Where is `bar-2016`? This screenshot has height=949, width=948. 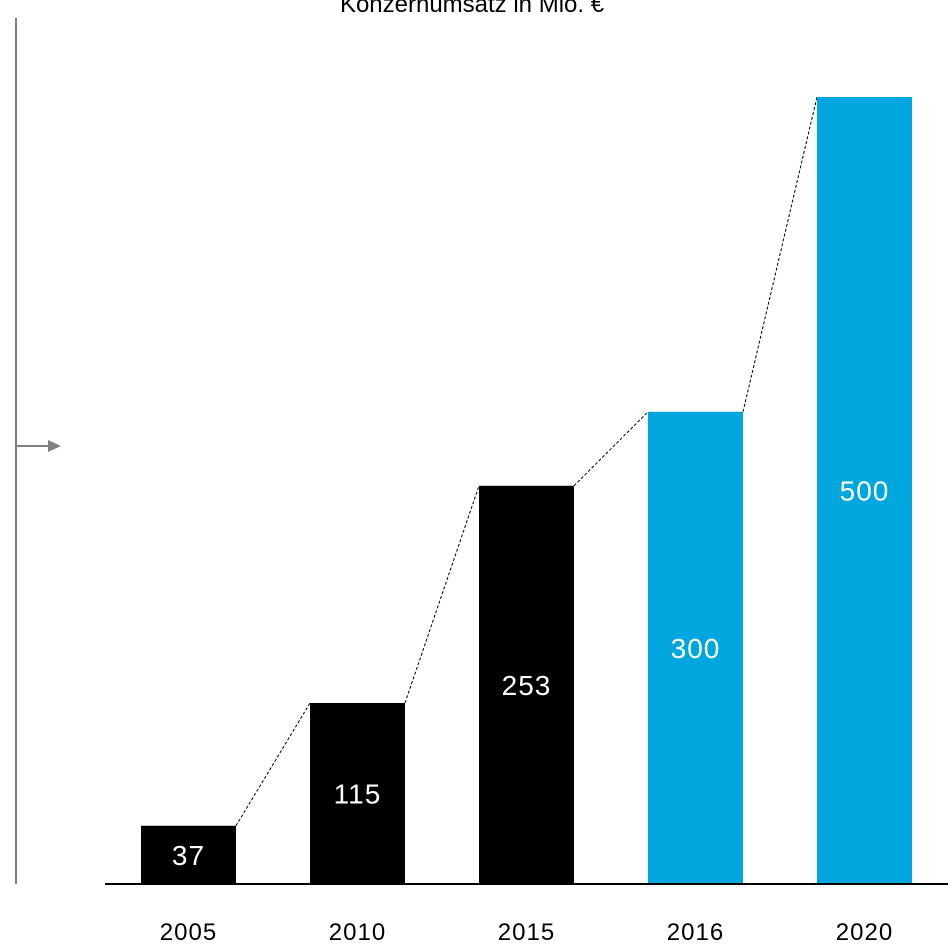 bar-2016 is located at coordinates (695, 647).